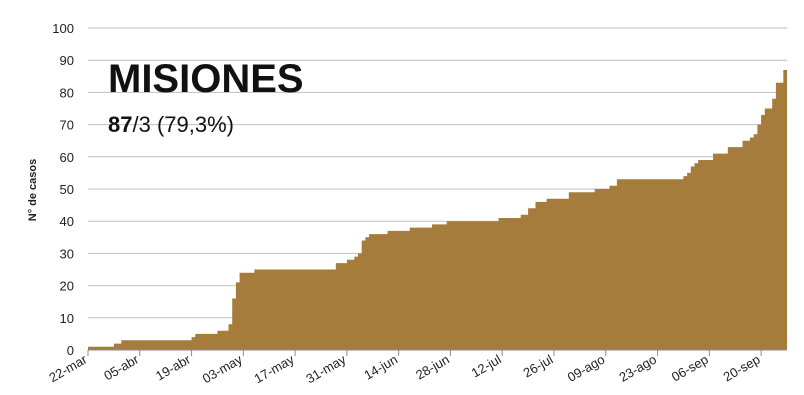 This screenshot has height=395, width=804. Describe the element at coordinates (63, 28) in the screenshot. I see `y-tick-label: 100` at that location.